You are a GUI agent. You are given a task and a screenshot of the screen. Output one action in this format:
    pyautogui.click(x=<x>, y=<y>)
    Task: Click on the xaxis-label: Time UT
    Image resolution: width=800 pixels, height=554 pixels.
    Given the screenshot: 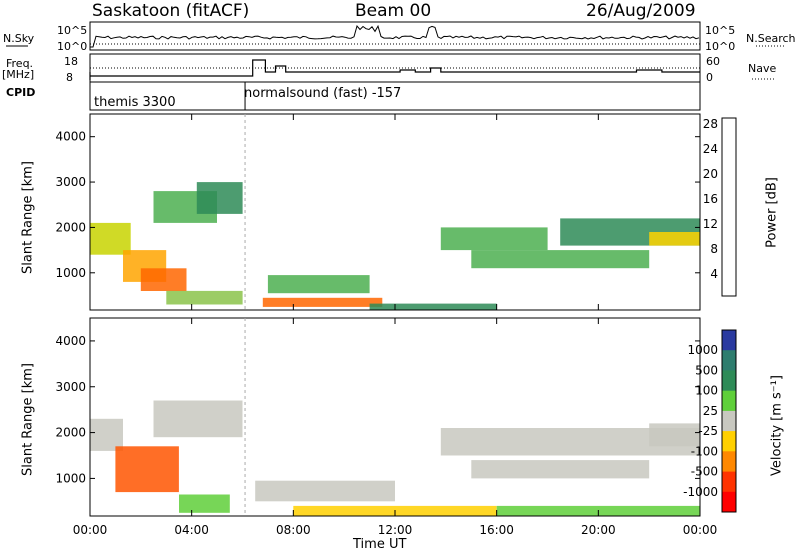 What is the action you would take?
    pyautogui.click(x=380, y=544)
    